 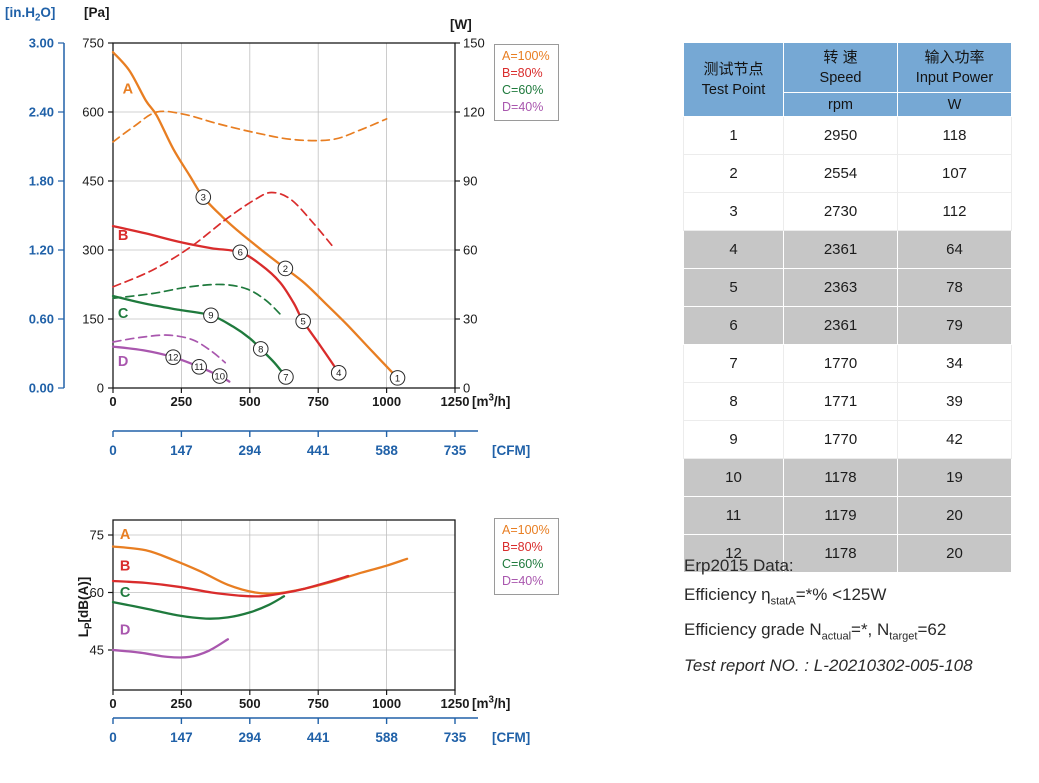 What do you see at coordinates (783, 601) in the screenshot?
I see `erp-sub-part: statA` at bounding box center [783, 601].